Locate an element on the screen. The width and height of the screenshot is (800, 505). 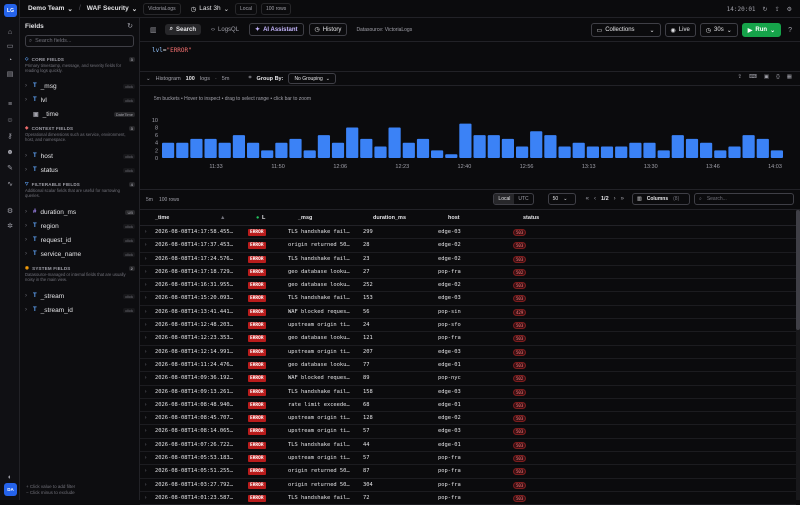
gear-icon: ✲ is located at coordinates (10, 226).